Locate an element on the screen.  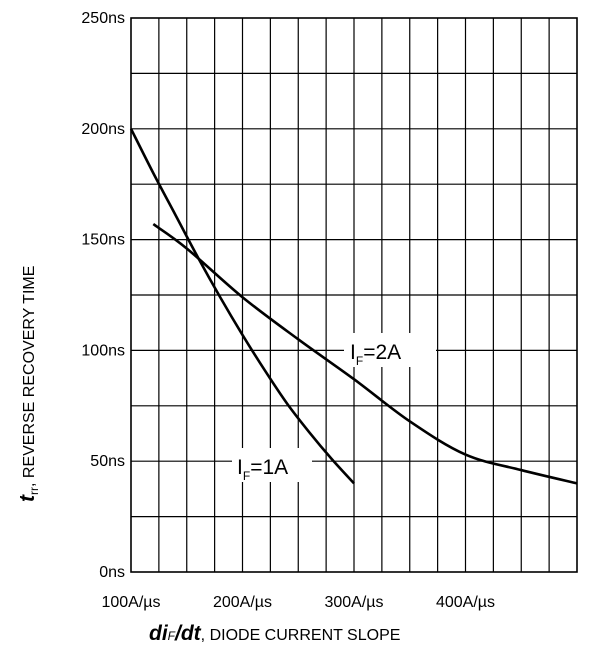
x-tick-labels: 100A/µs 200A/µs 300A/µs 400A/µs is located at coordinates (298, 602).